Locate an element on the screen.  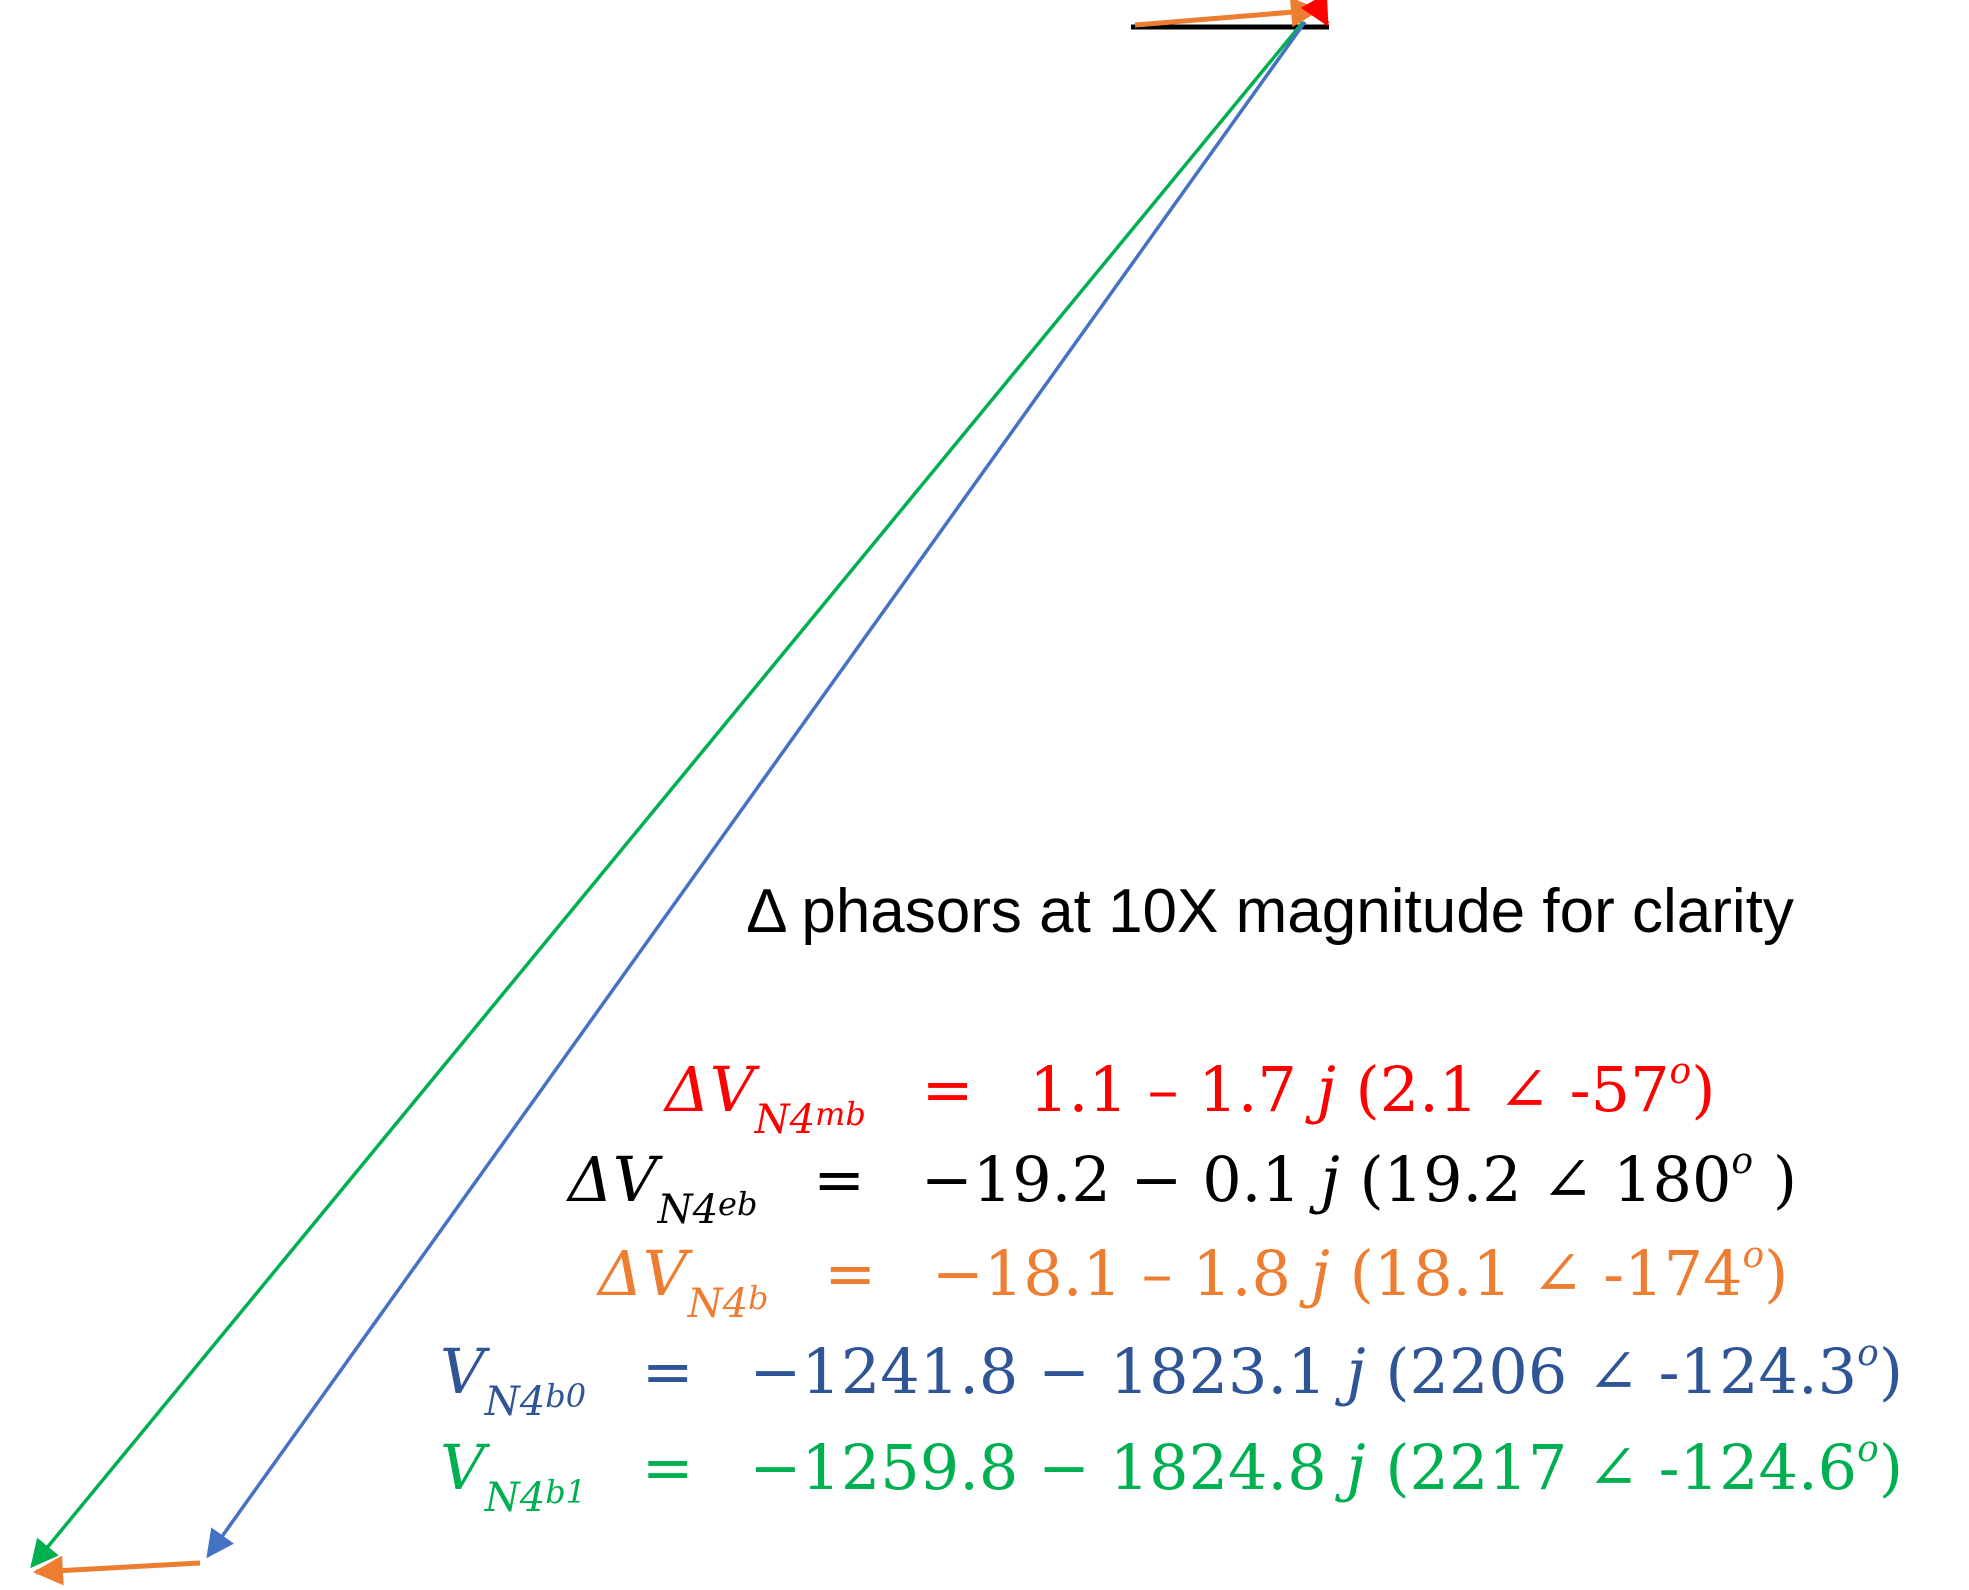
equation-sub-subscript: b1 is located at coordinates (566, 1492).